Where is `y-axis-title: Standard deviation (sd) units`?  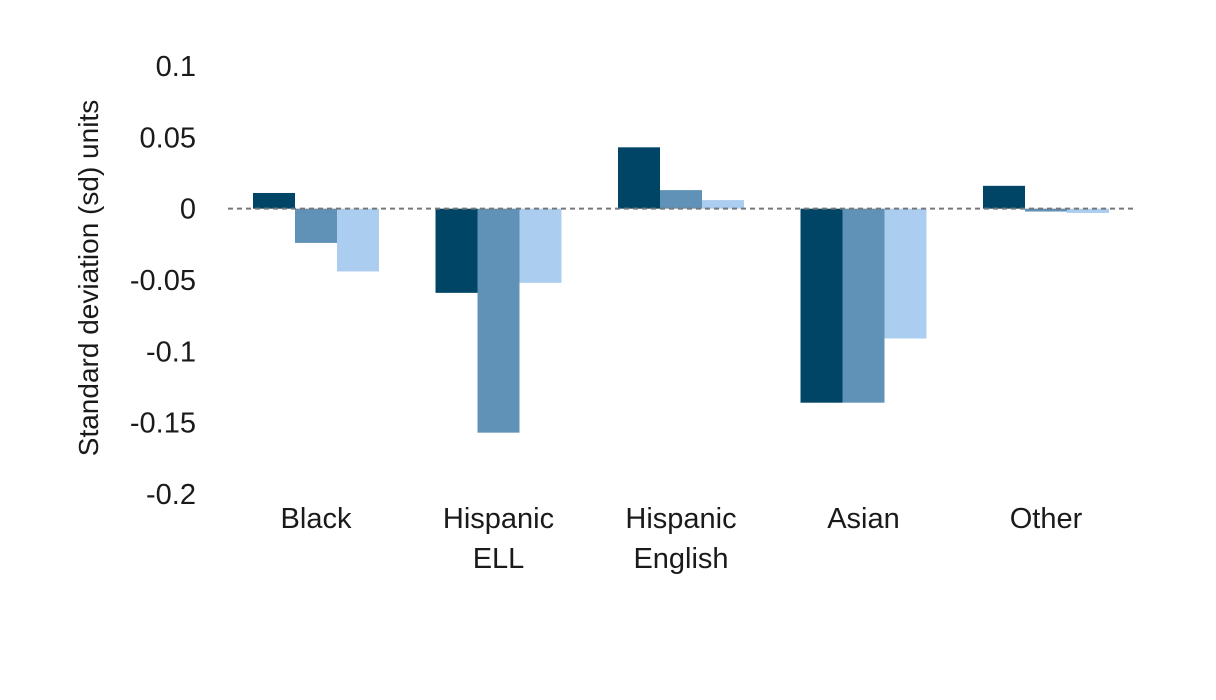
y-axis-title: Standard deviation (sd) units is located at coordinates (88, 278).